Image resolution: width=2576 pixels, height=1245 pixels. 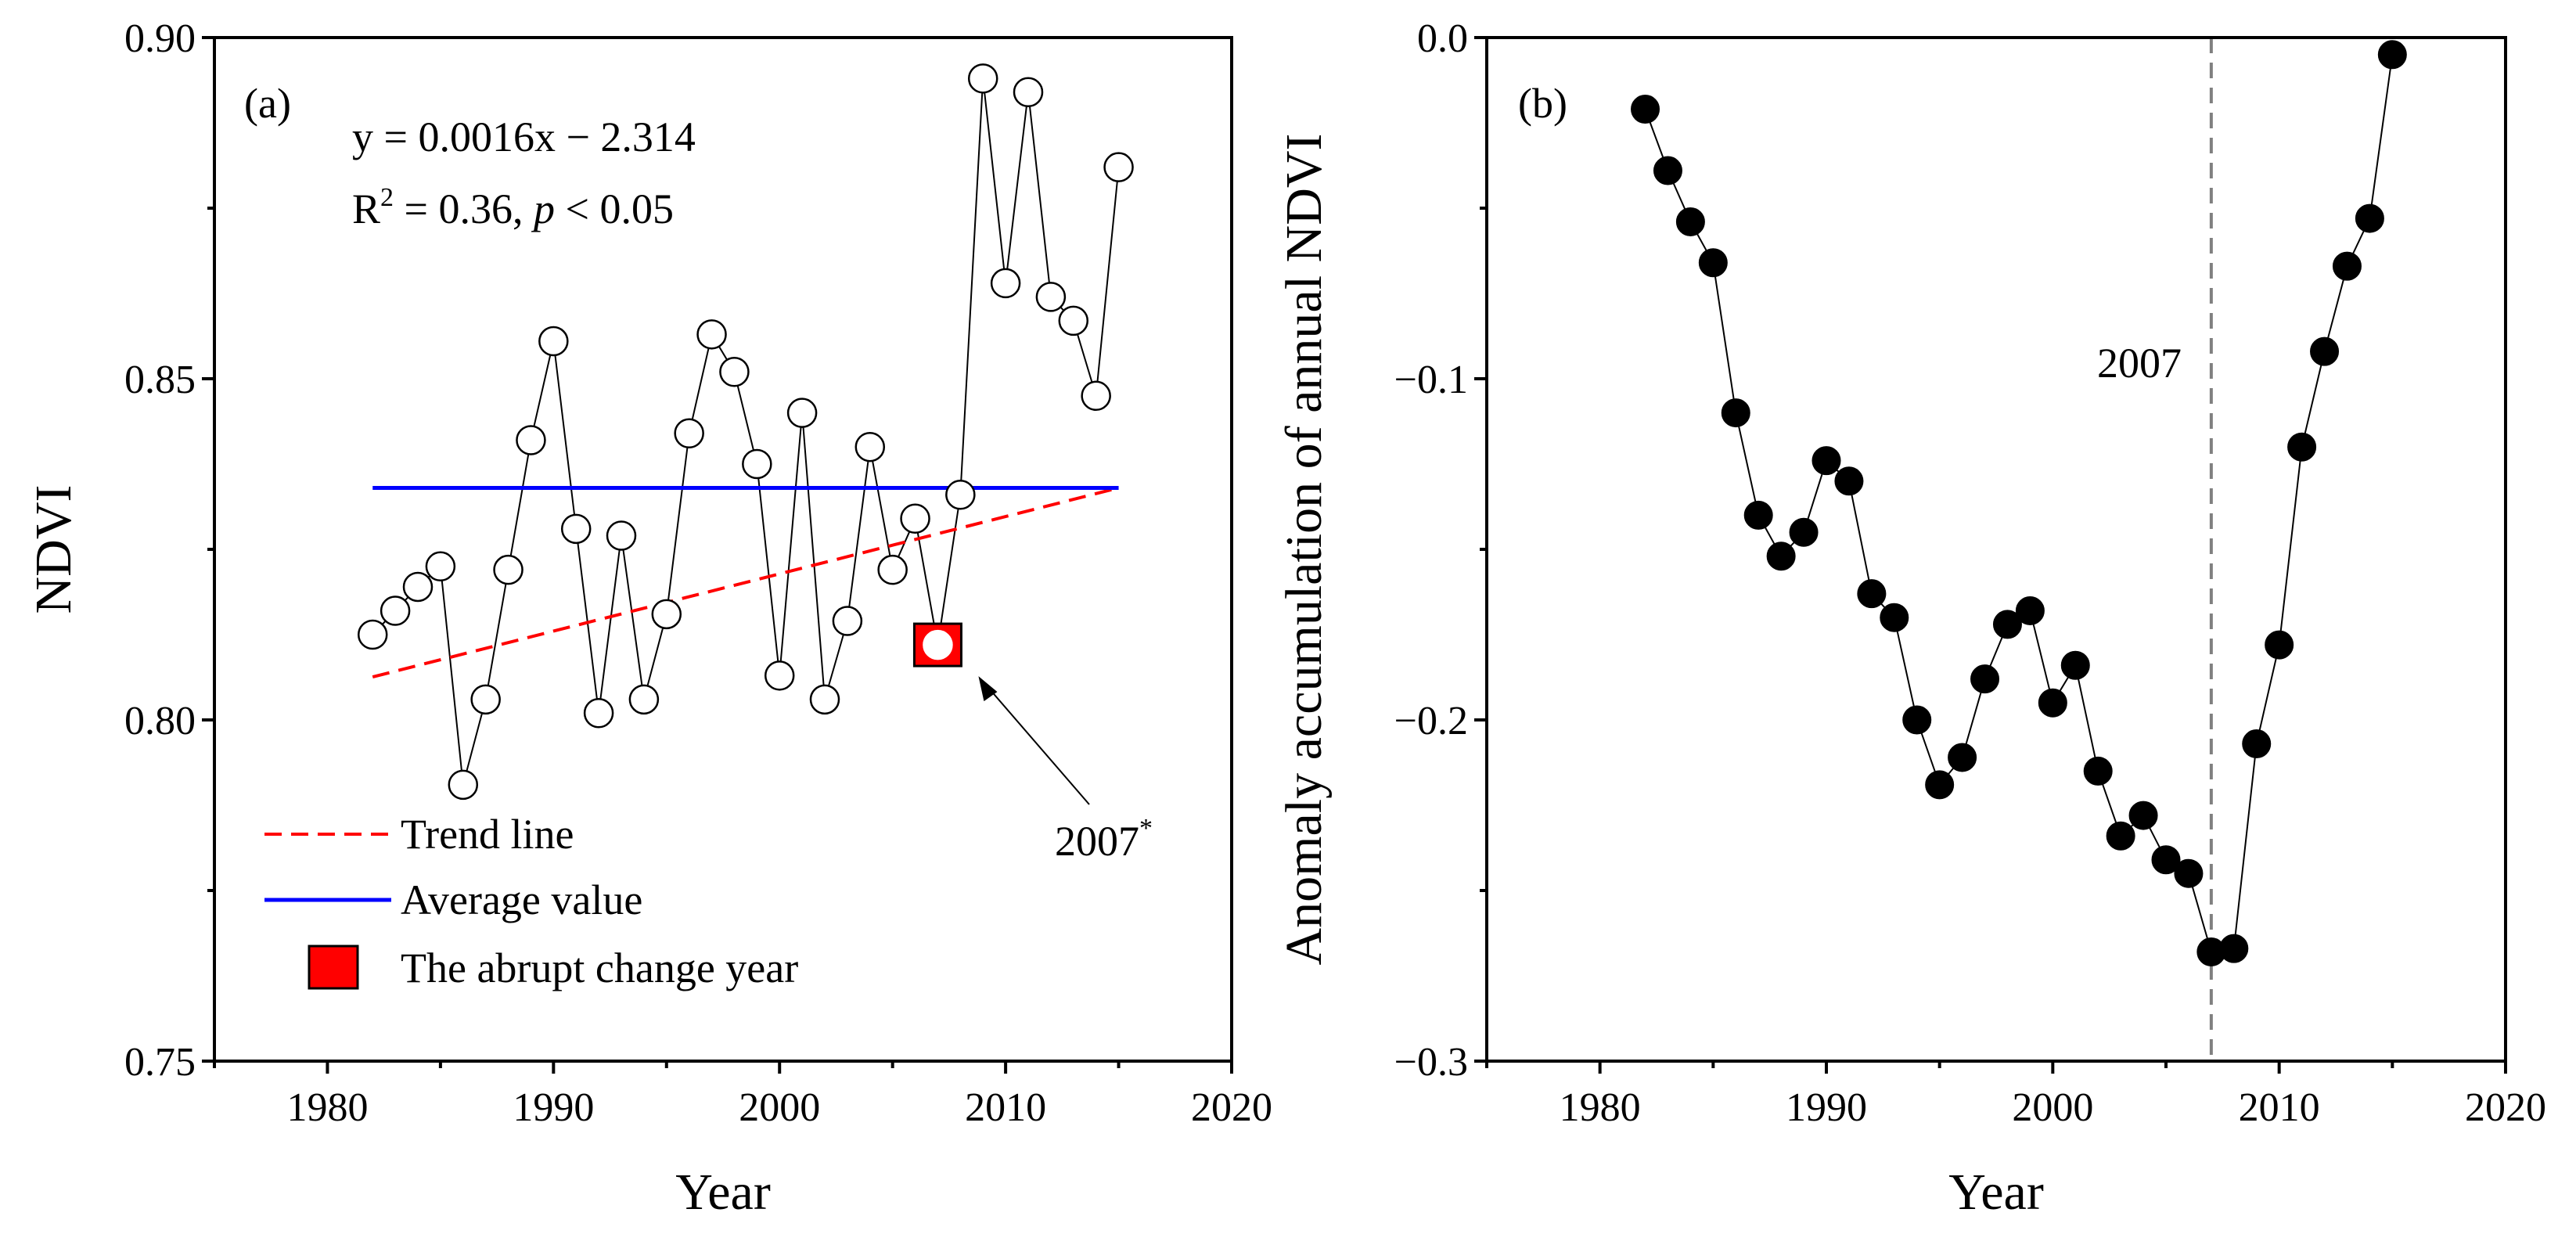 I want to click on y-tick-label: 0.85, so click(x=160, y=380).